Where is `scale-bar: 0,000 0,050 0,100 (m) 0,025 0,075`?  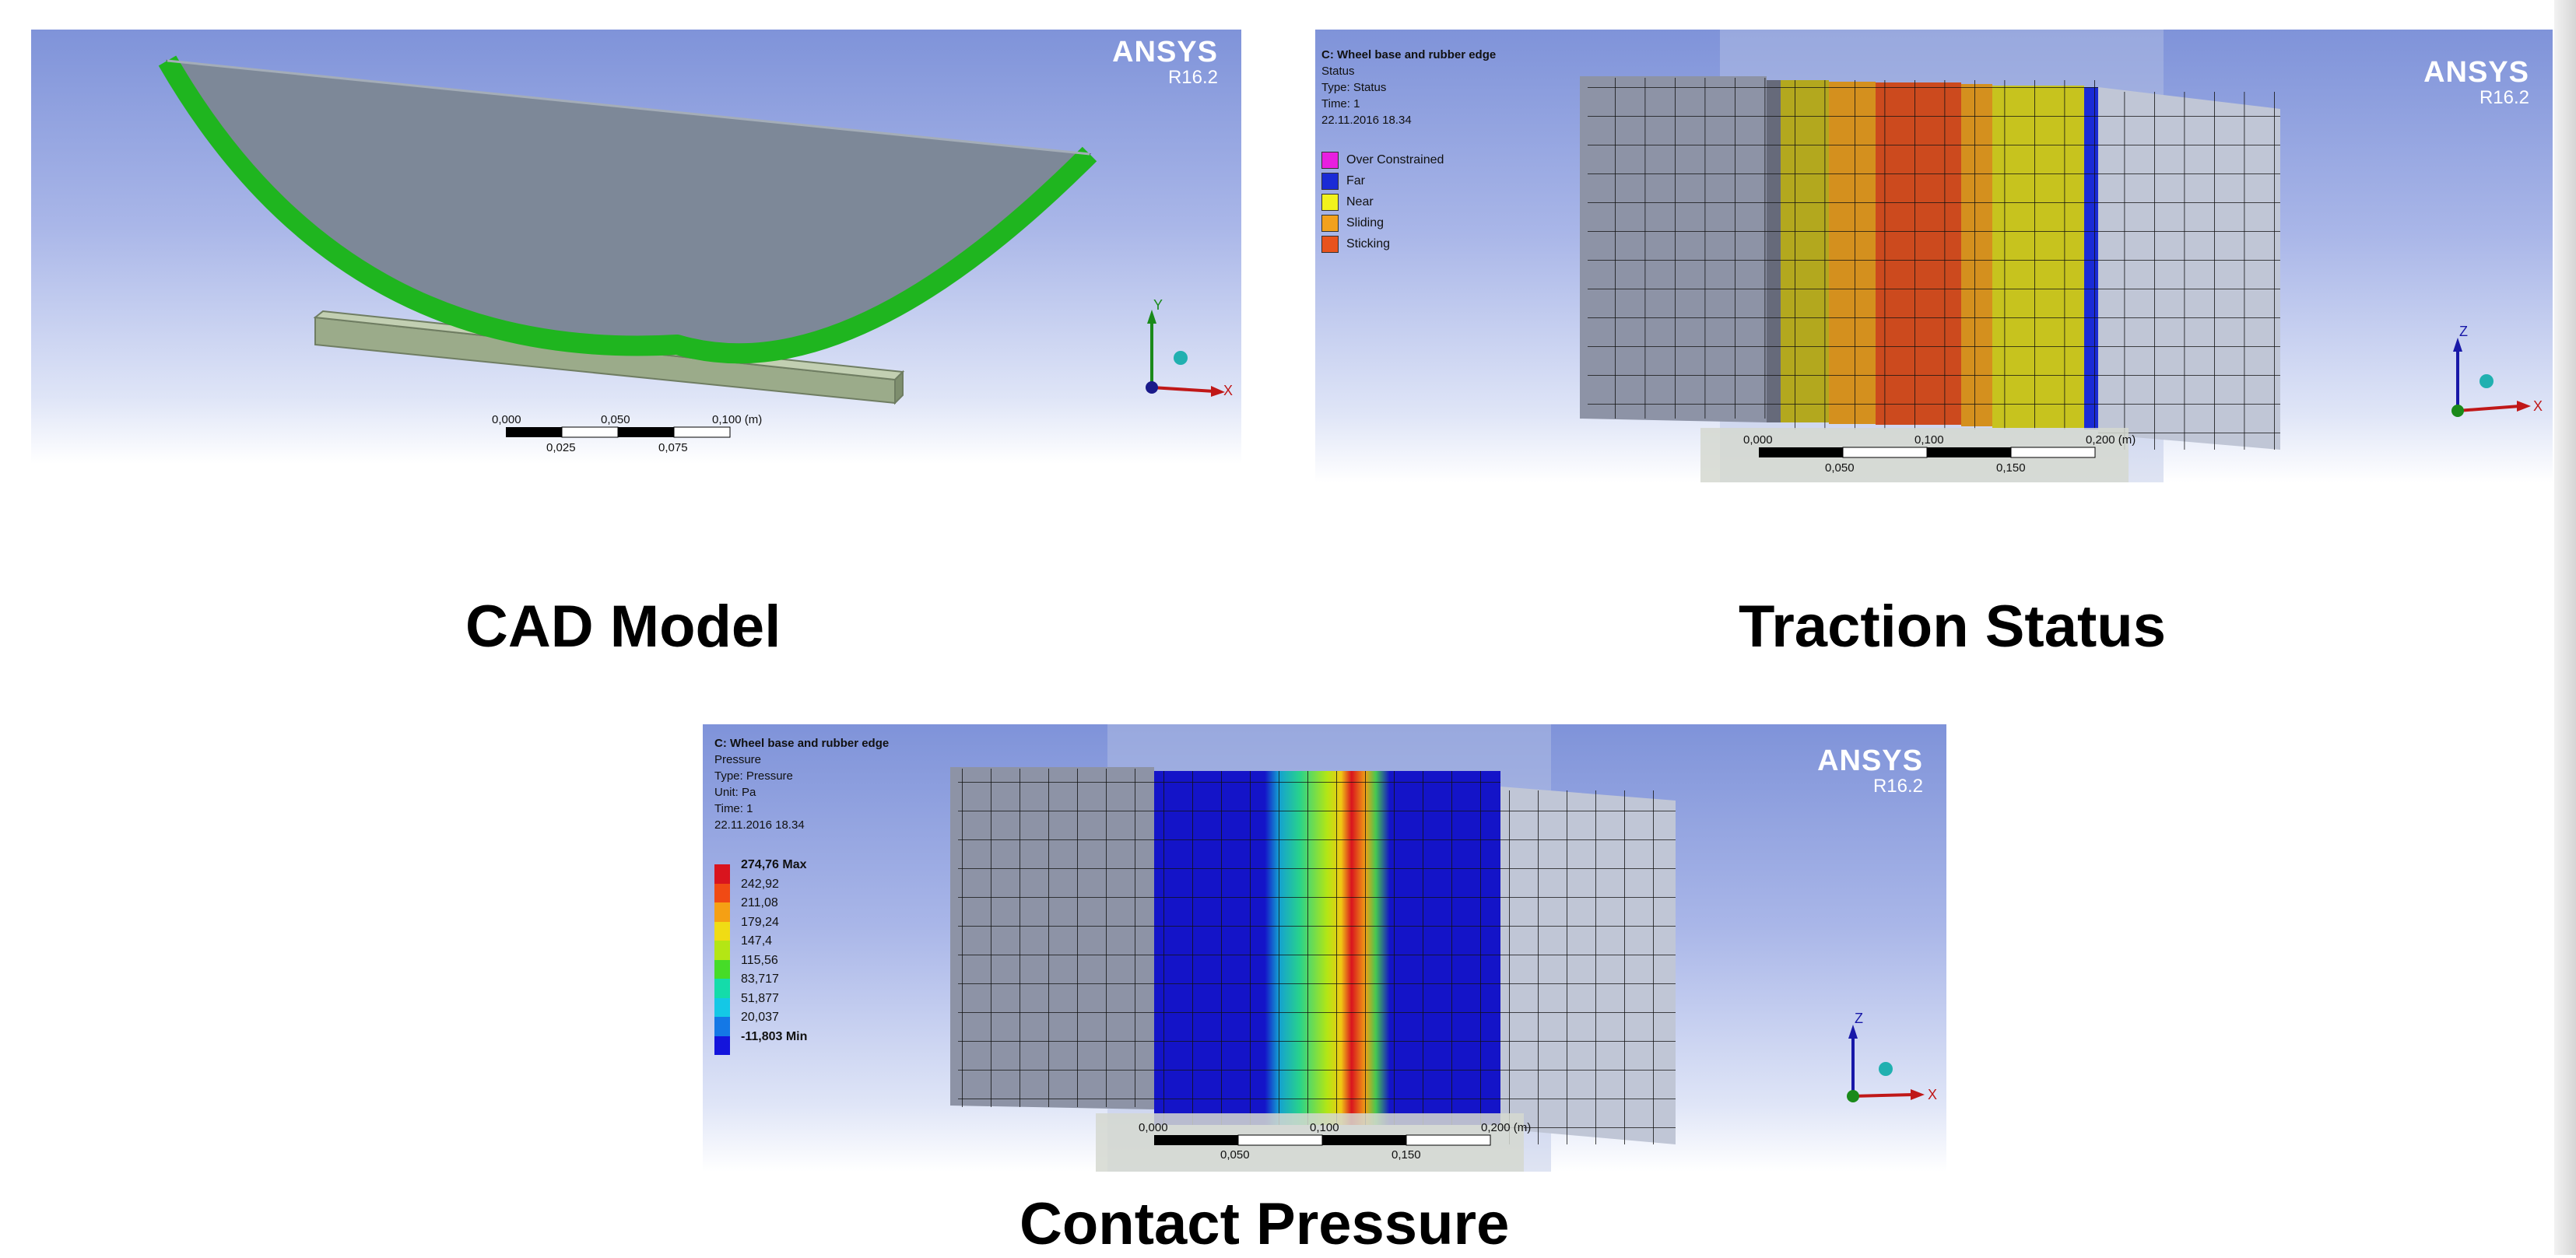 scale-bar: 0,000 0,050 0,100 (m) 0,025 0,075 is located at coordinates (627, 433).